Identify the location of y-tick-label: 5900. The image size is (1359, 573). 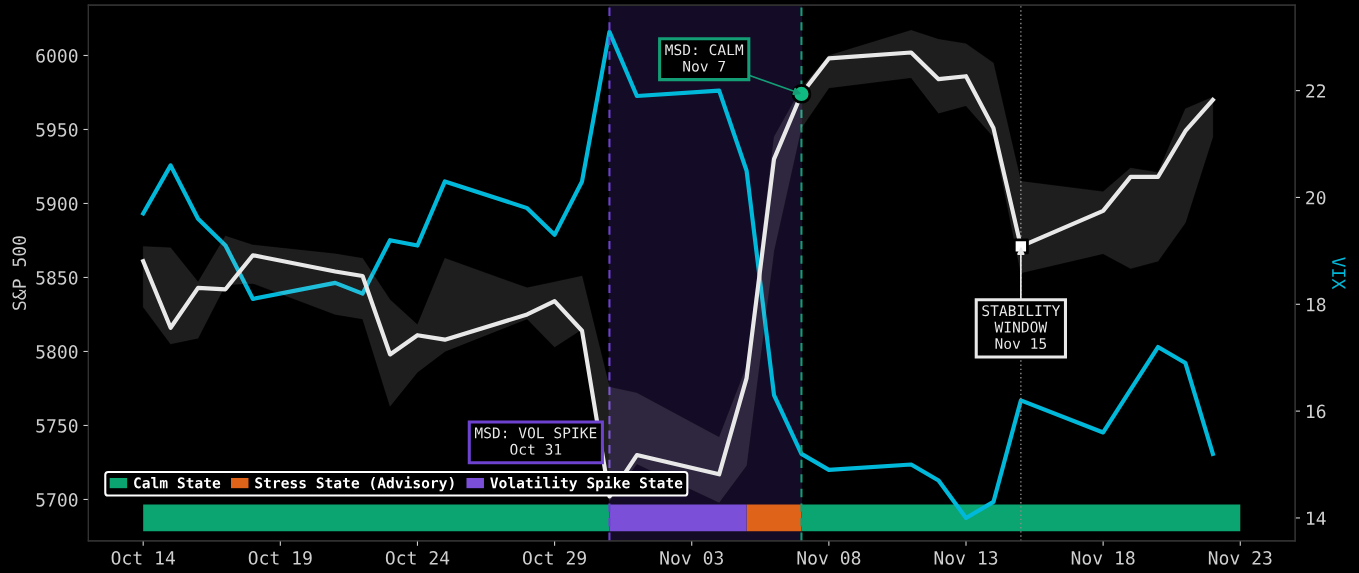
(57, 203).